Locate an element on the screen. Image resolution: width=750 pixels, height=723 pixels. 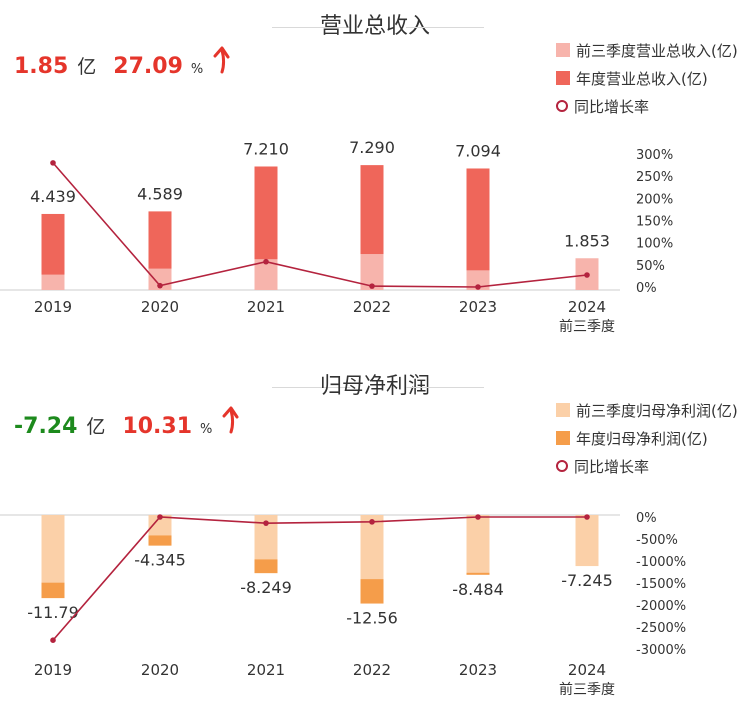
legend-label: 年度营业总收入(亿) is located at coordinates (642, 78).